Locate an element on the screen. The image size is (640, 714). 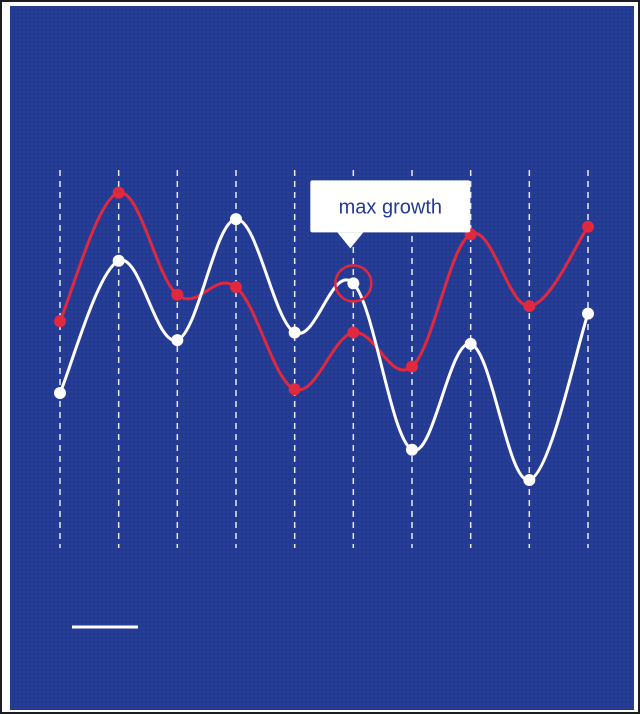
callout-pointer is located at coordinates (350, 240).